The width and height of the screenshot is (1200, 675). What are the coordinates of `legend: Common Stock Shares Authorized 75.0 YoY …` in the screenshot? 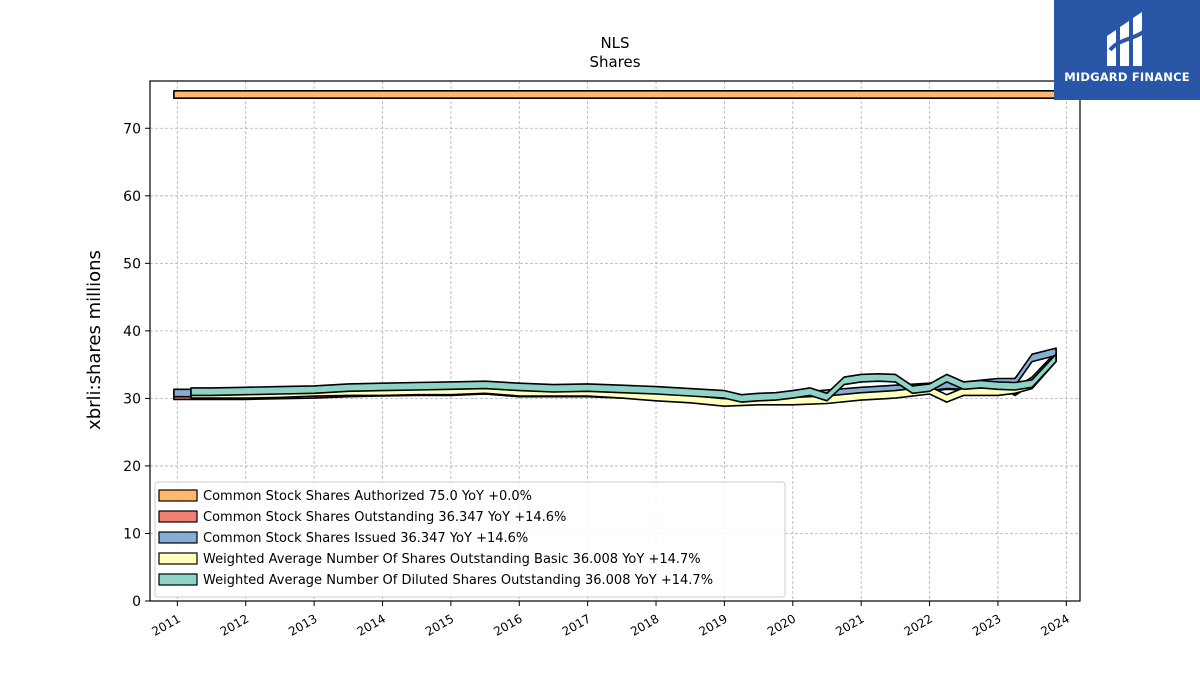 It's located at (470, 539).